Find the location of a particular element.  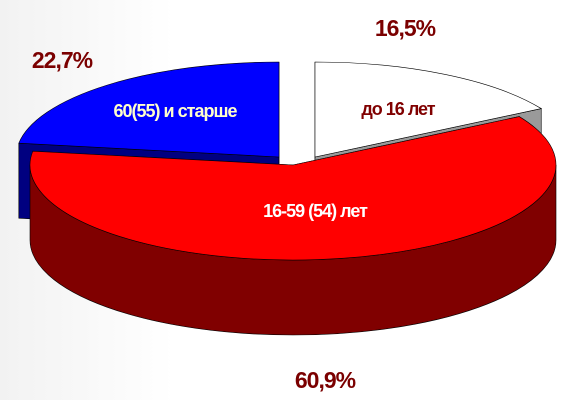

category-label: 16-59 (54) лет is located at coordinates (315, 211).